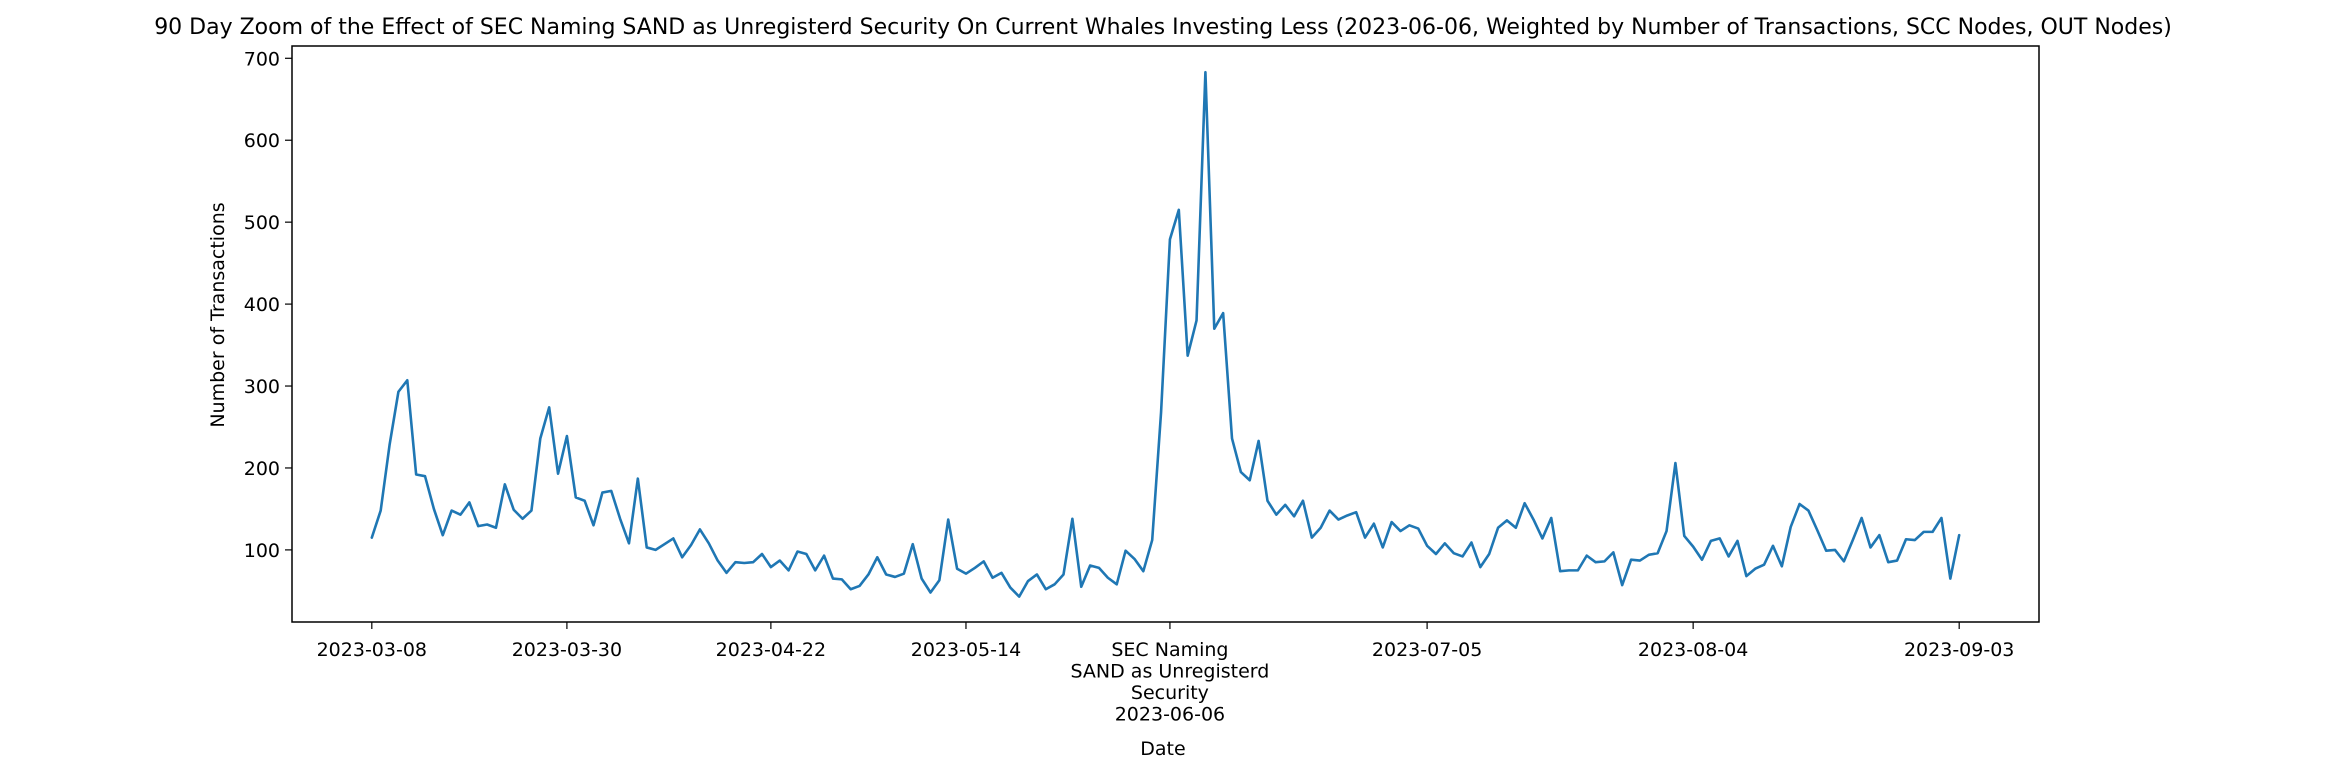 This screenshot has height=775, width=2327. What do you see at coordinates (966, 650) in the screenshot?
I see `x-tick-label: 2023-05-14` at bounding box center [966, 650].